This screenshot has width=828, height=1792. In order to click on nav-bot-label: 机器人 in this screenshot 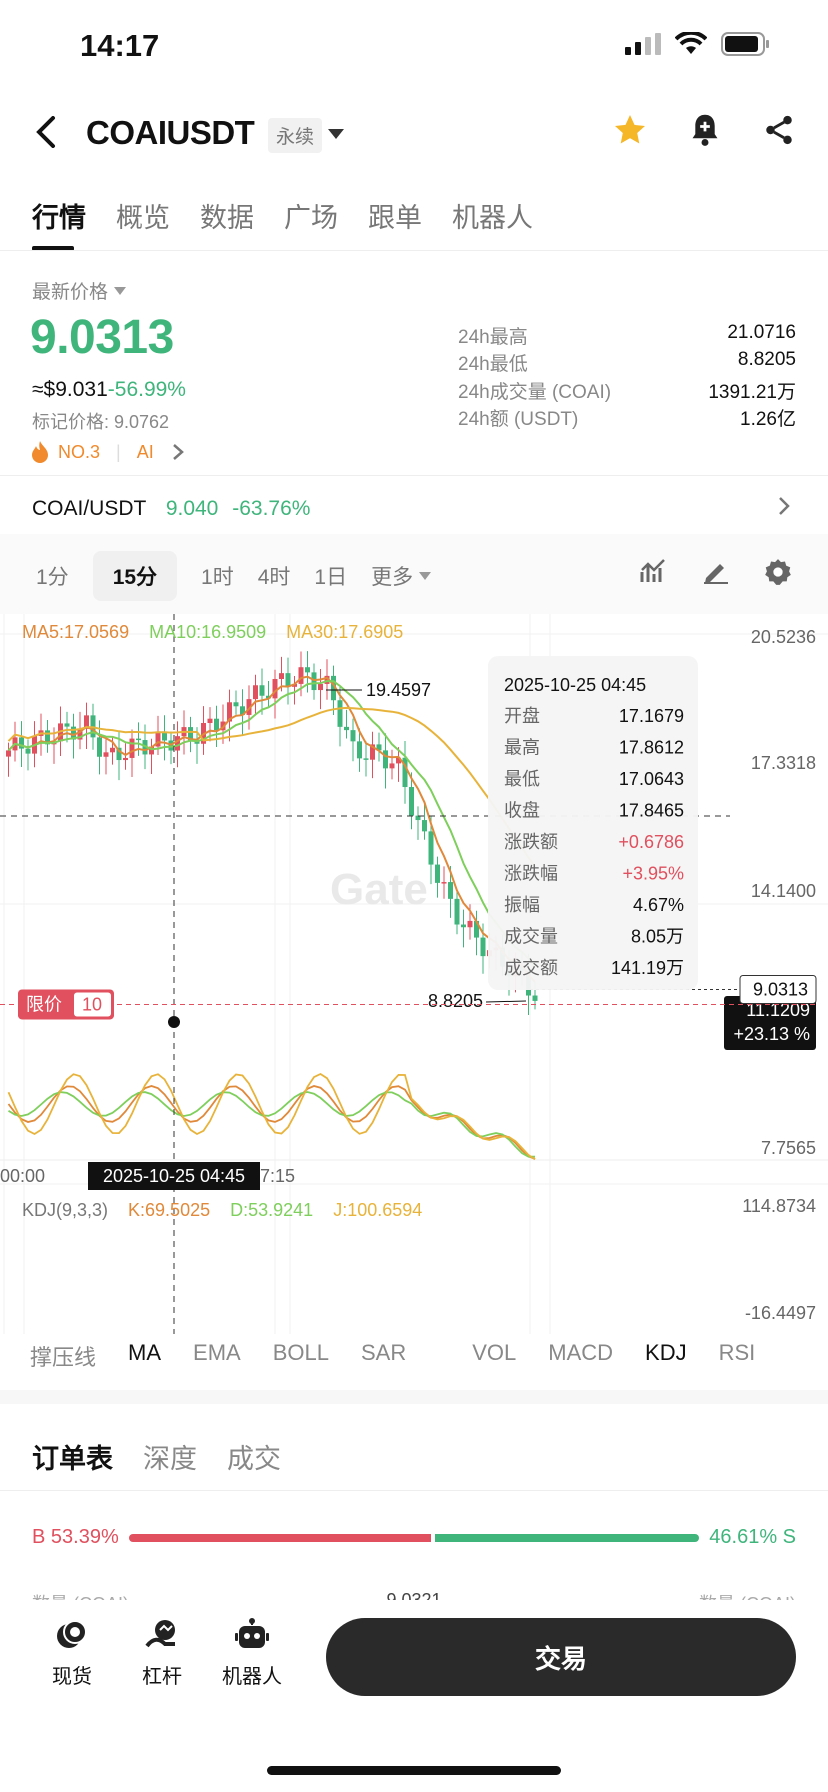, I will do `click(252, 1677)`.